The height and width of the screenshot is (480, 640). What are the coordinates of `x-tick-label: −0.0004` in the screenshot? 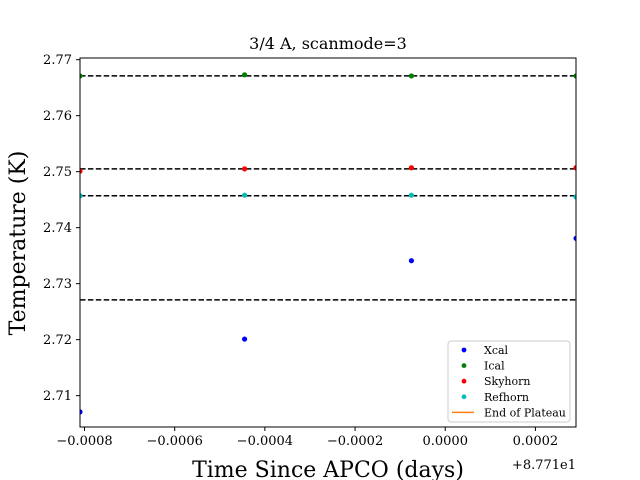 It's located at (265, 441).